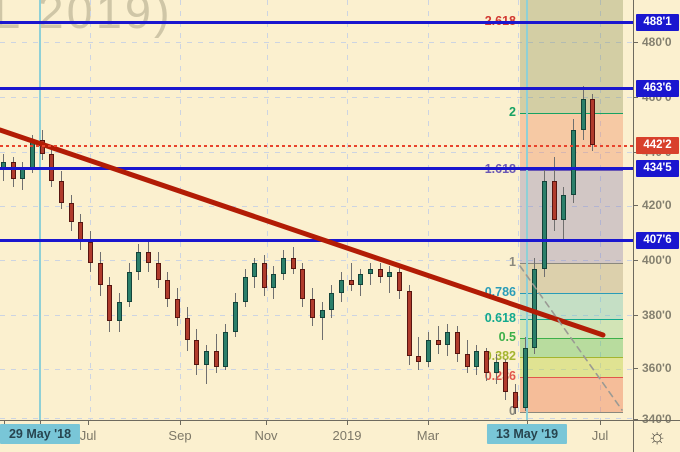 Image resolution: width=680 pixels, height=452 pixels. I want to click on price-tick-label: 480'0, so click(657, 42).